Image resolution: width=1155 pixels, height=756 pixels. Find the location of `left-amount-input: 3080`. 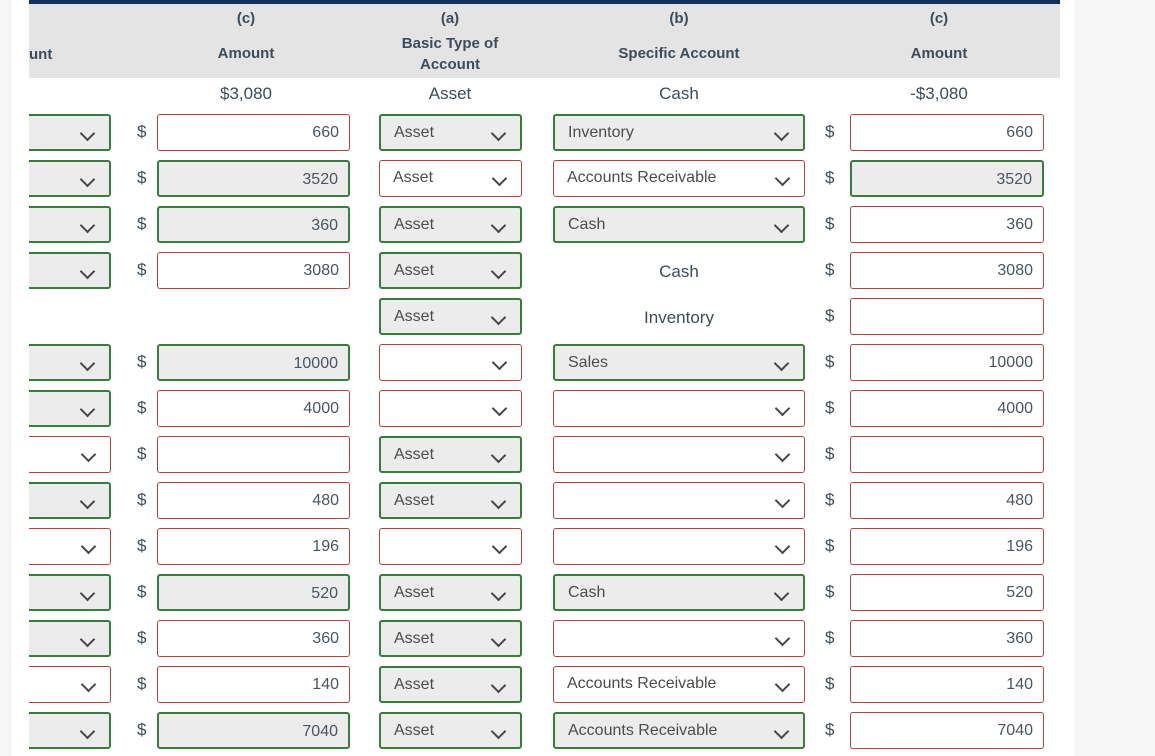

left-amount-input: 3080 is located at coordinates (253, 270).